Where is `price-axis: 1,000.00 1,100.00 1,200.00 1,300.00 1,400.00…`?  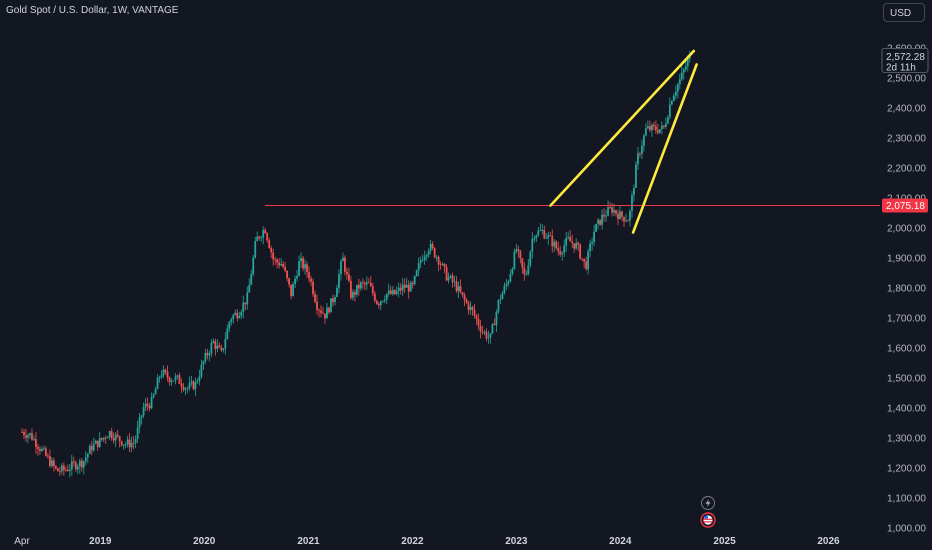 price-axis: 1,000.00 1,100.00 1,200.00 1,300.00 1,400.00… is located at coordinates (906, 289).